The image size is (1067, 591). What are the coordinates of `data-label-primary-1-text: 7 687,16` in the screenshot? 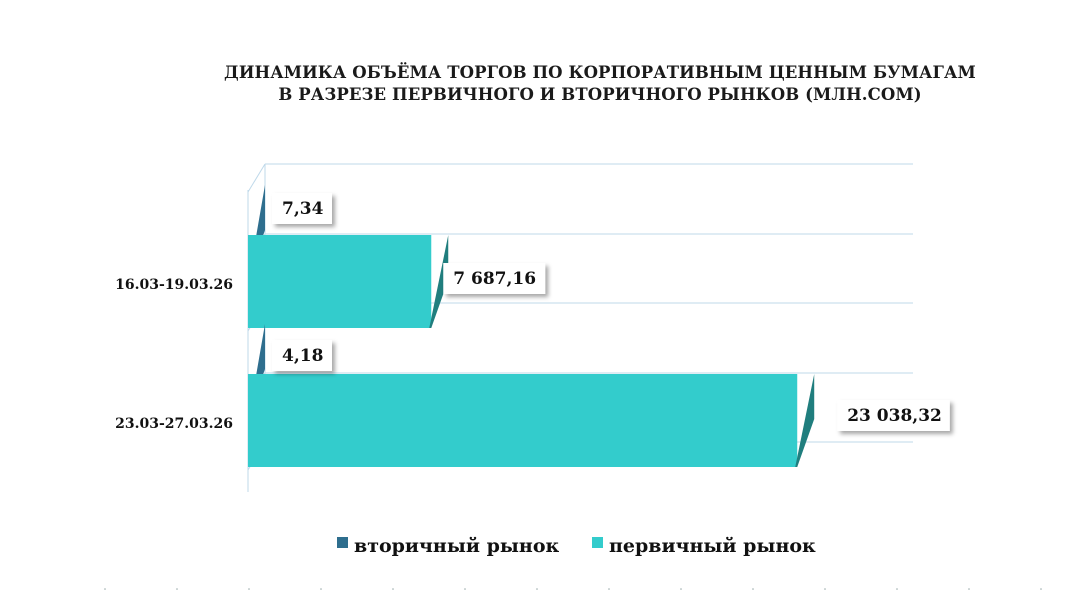 It's located at (494, 279).